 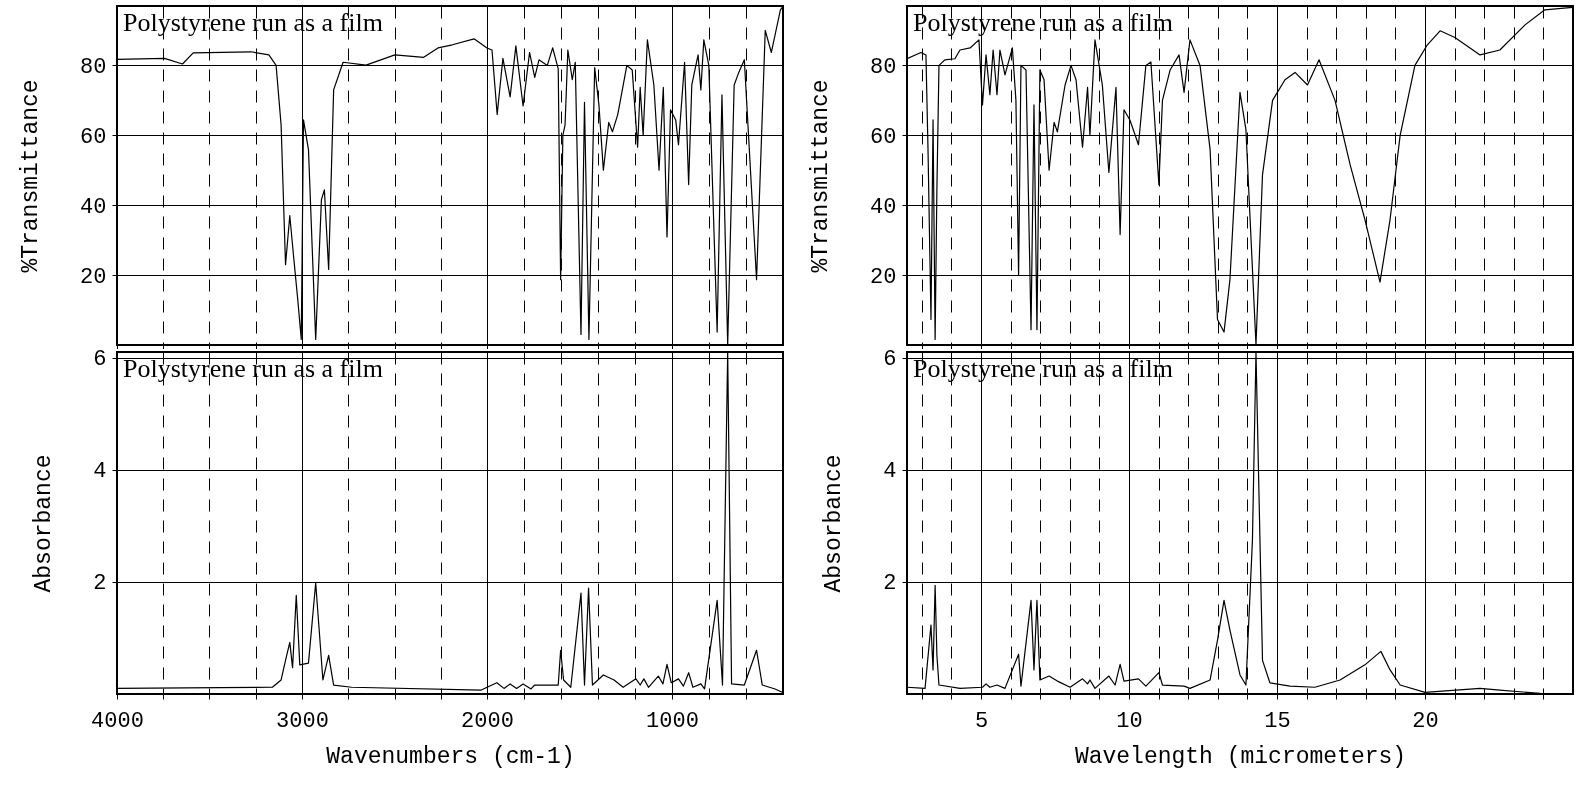 What do you see at coordinates (672, 721) in the screenshot?
I see `x-tick-label: 1000` at bounding box center [672, 721].